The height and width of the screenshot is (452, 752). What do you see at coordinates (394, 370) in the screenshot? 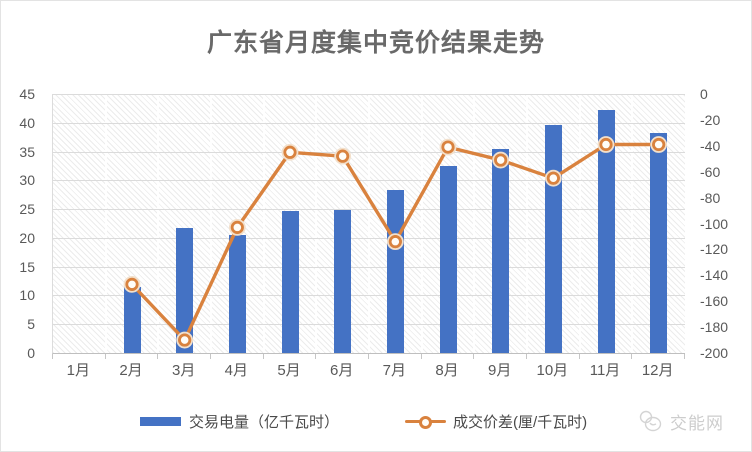
I see `x-axis-label-7月: 7月` at bounding box center [394, 370].